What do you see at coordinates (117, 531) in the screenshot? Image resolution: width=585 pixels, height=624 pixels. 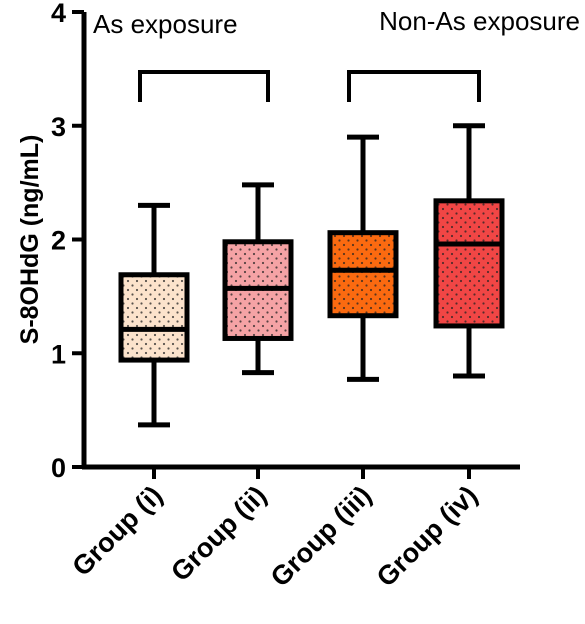 I see `x-category-label: Group (i)` at bounding box center [117, 531].